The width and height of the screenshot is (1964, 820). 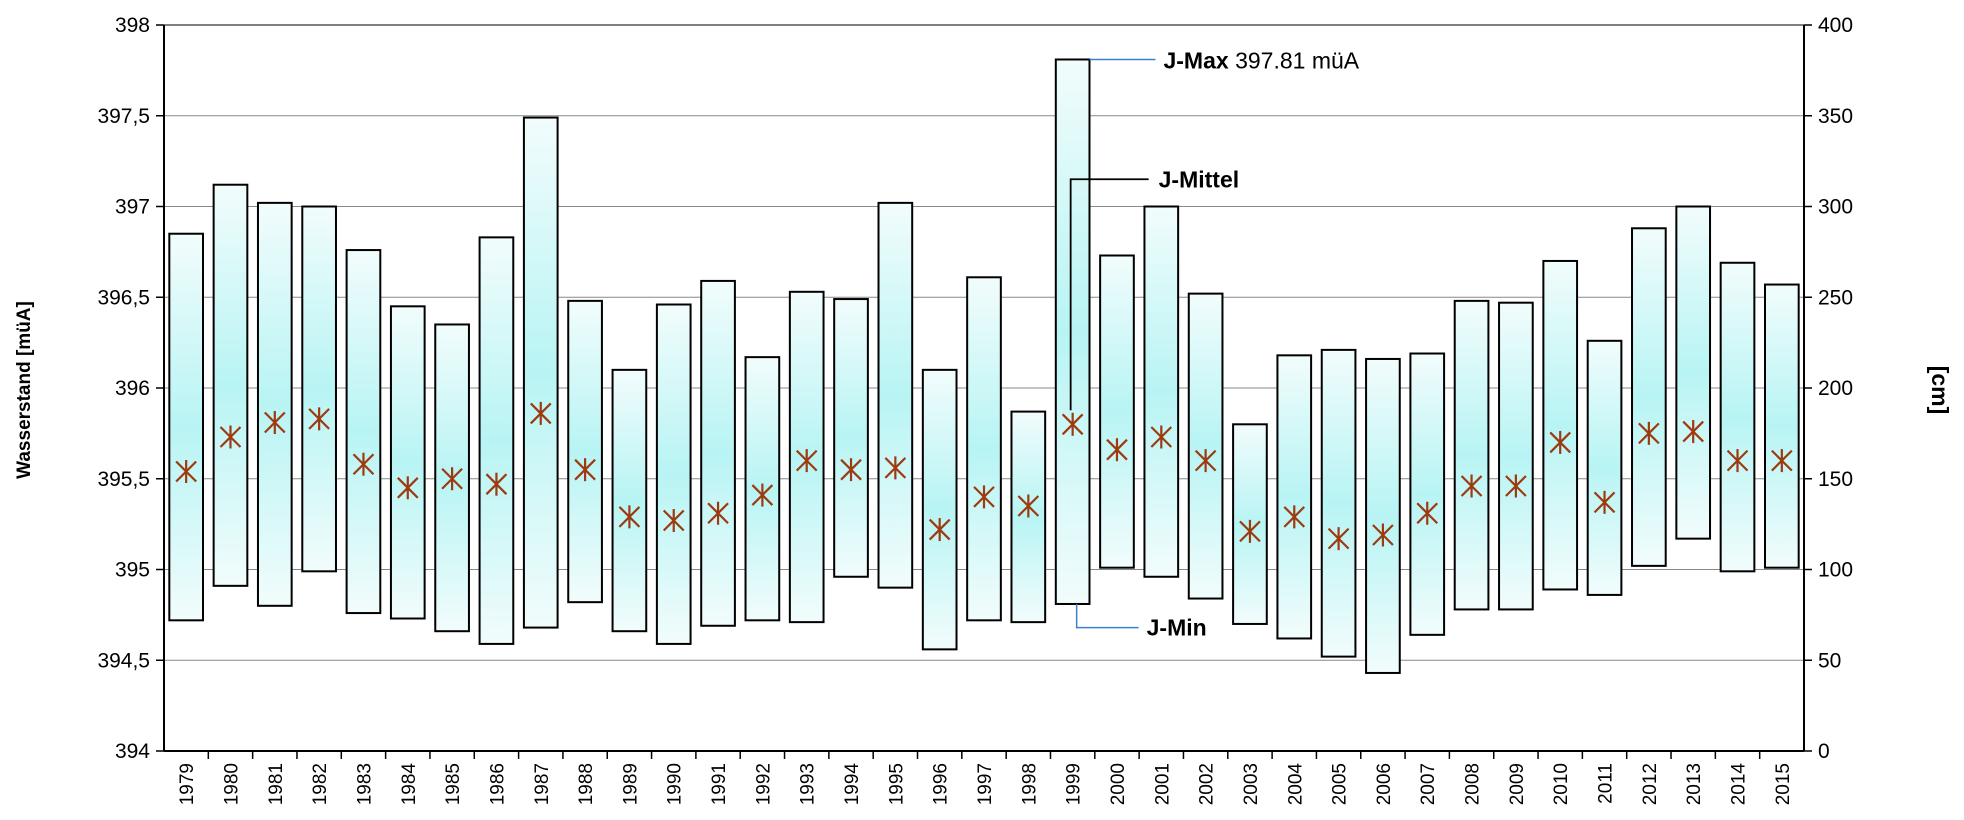 What do you see at coordinates (629, 517) in the screenshot?
I see `mean-marker-1989` at bounding box center [629, 517].